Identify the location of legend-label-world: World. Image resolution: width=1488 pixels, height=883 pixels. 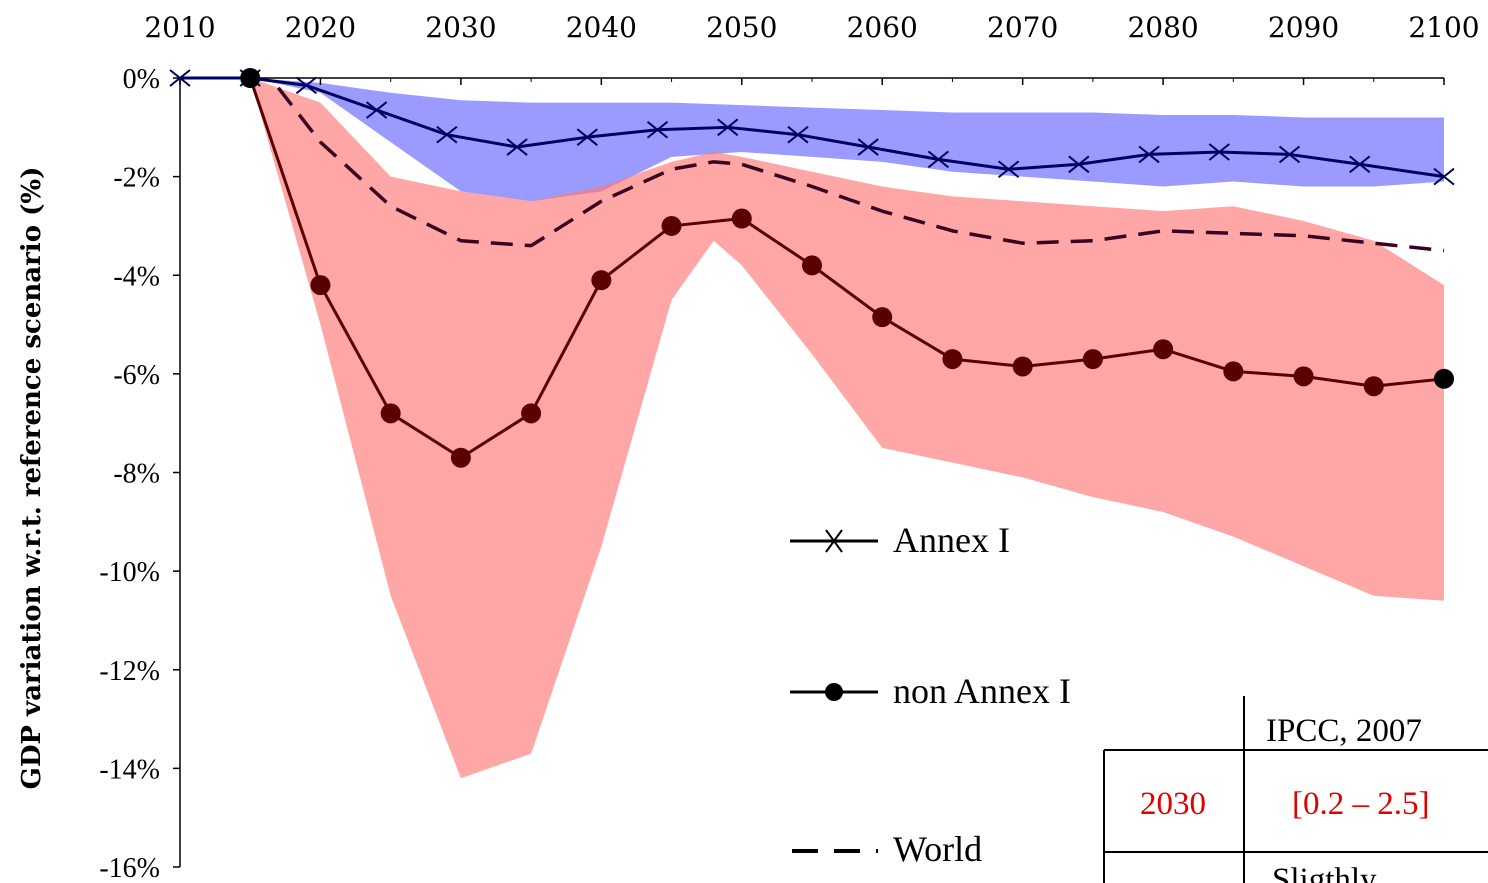
(937, 849).